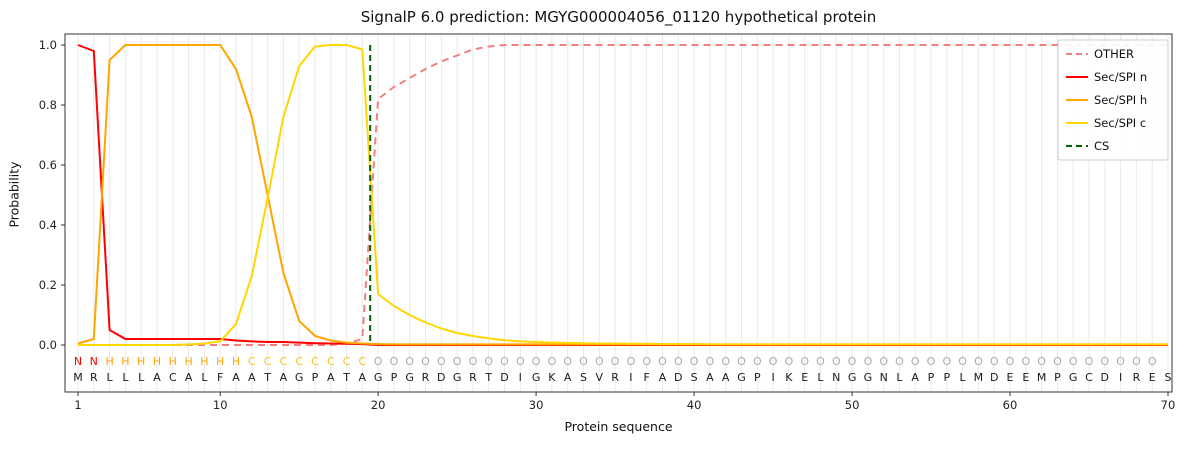 The image size is (1200, 450). I want to click on y-tick-label: 0.2, so click(48, 285).